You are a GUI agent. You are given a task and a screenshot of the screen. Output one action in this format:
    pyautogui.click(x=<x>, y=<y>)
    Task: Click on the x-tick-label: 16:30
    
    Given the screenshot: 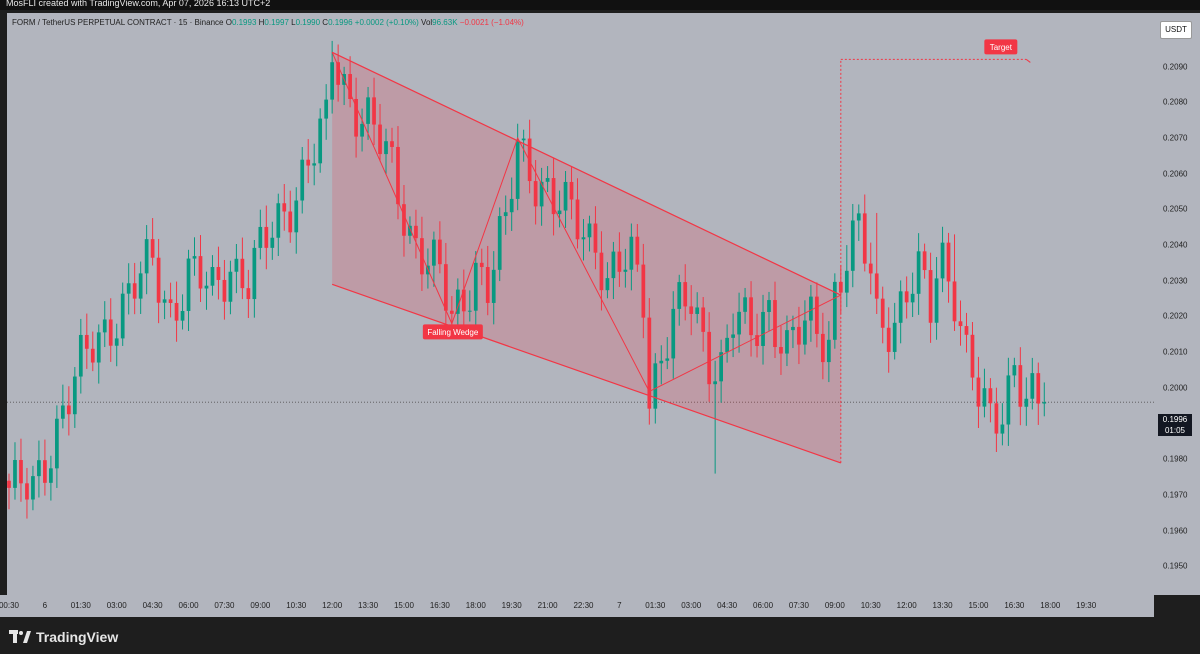 What is the action you would take?
    pyautogui.click(x=1014, y=605)
    